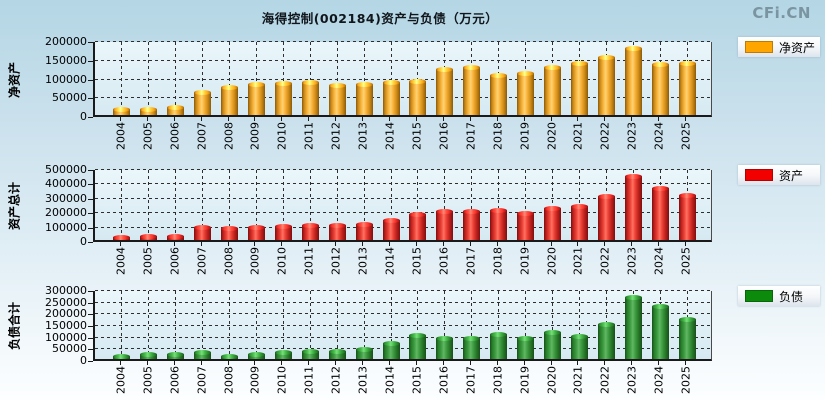  I want to click on legend-label: 资产, so click(791, 175).